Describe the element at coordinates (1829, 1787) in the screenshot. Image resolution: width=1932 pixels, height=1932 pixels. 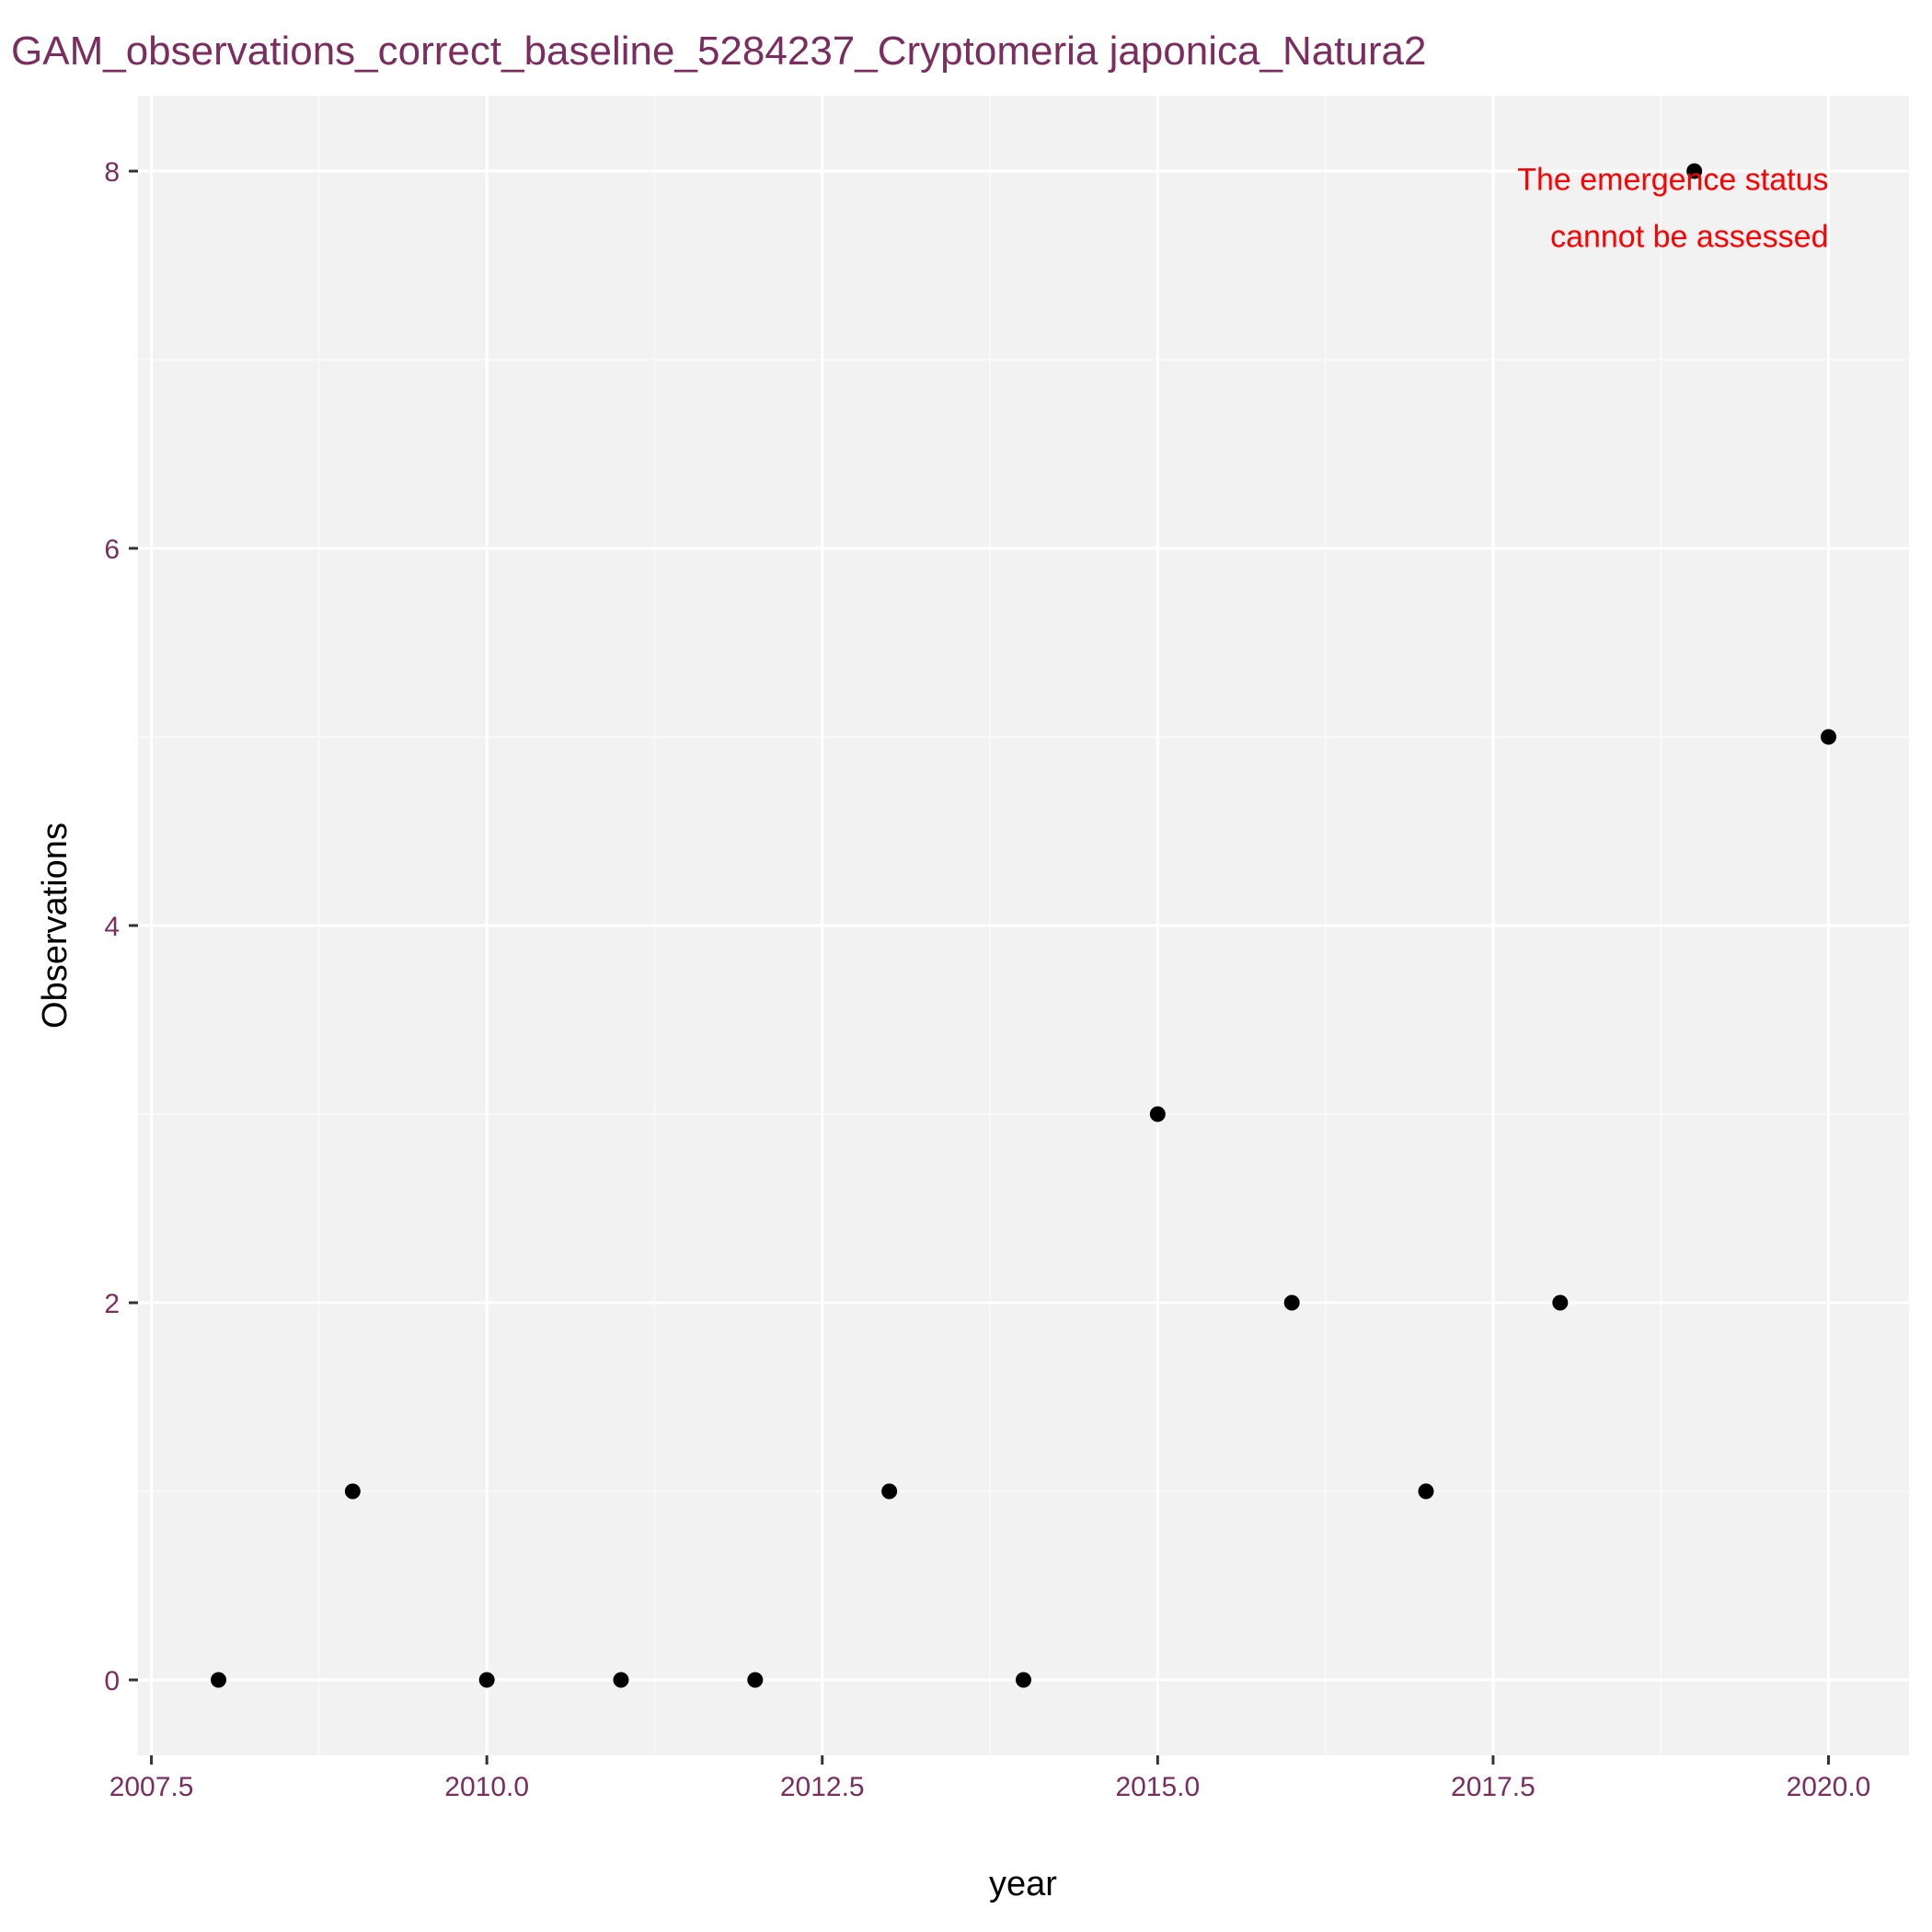
I see `x-tick-label: 2020.0` at that location.